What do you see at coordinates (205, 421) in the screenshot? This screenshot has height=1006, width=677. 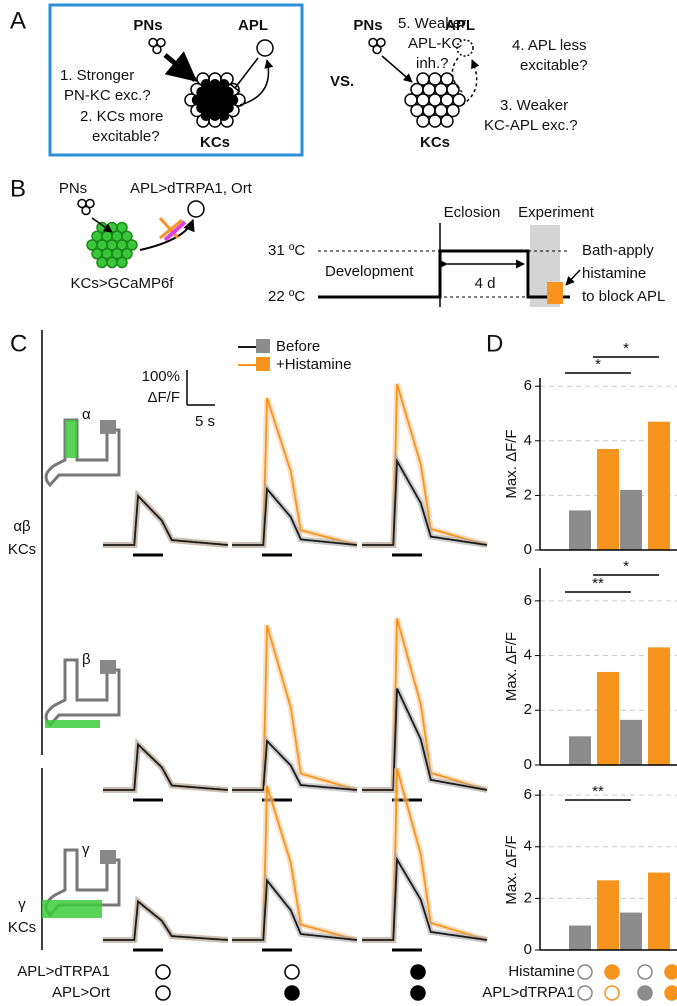 I see `label: 5 s` at bounding box center [205, 421].